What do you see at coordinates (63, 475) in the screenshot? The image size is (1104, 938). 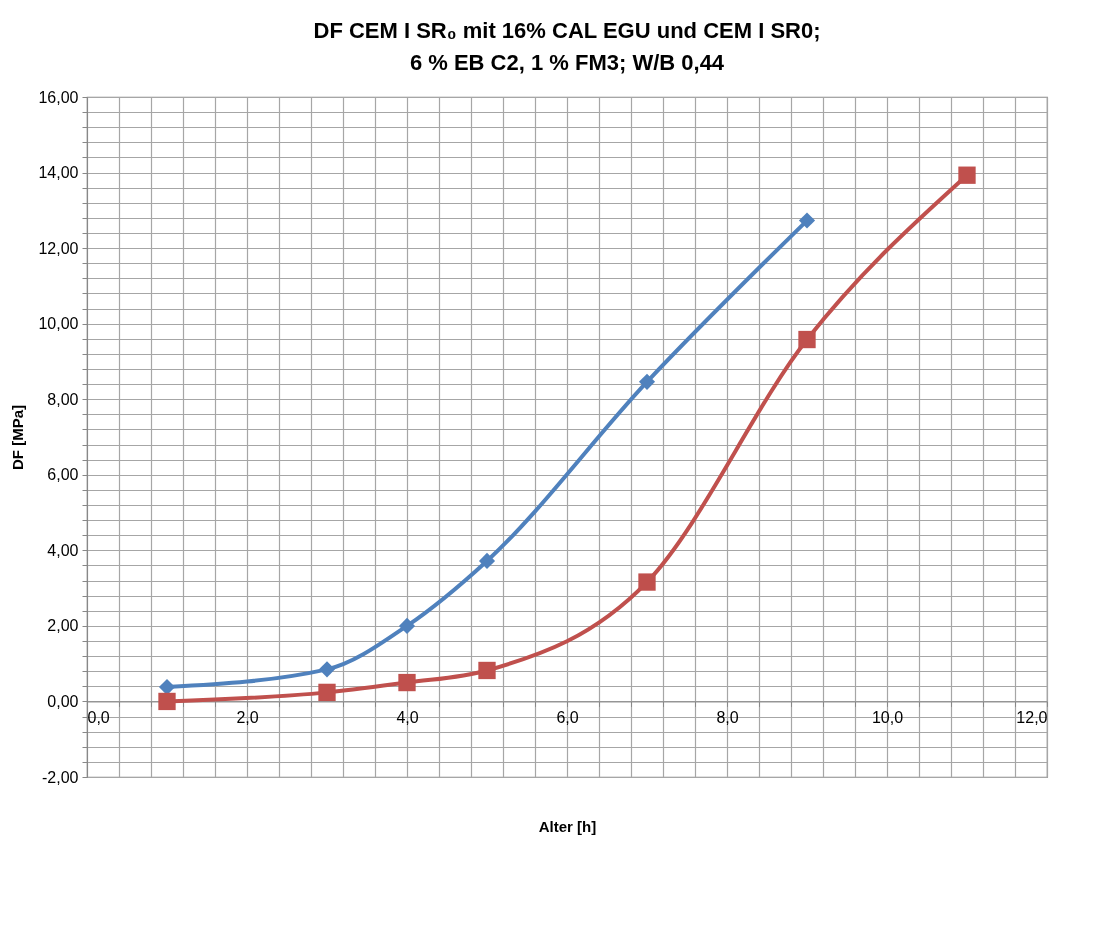 I see `y-tick-label: 6,00` at bounding box center [63, 475].